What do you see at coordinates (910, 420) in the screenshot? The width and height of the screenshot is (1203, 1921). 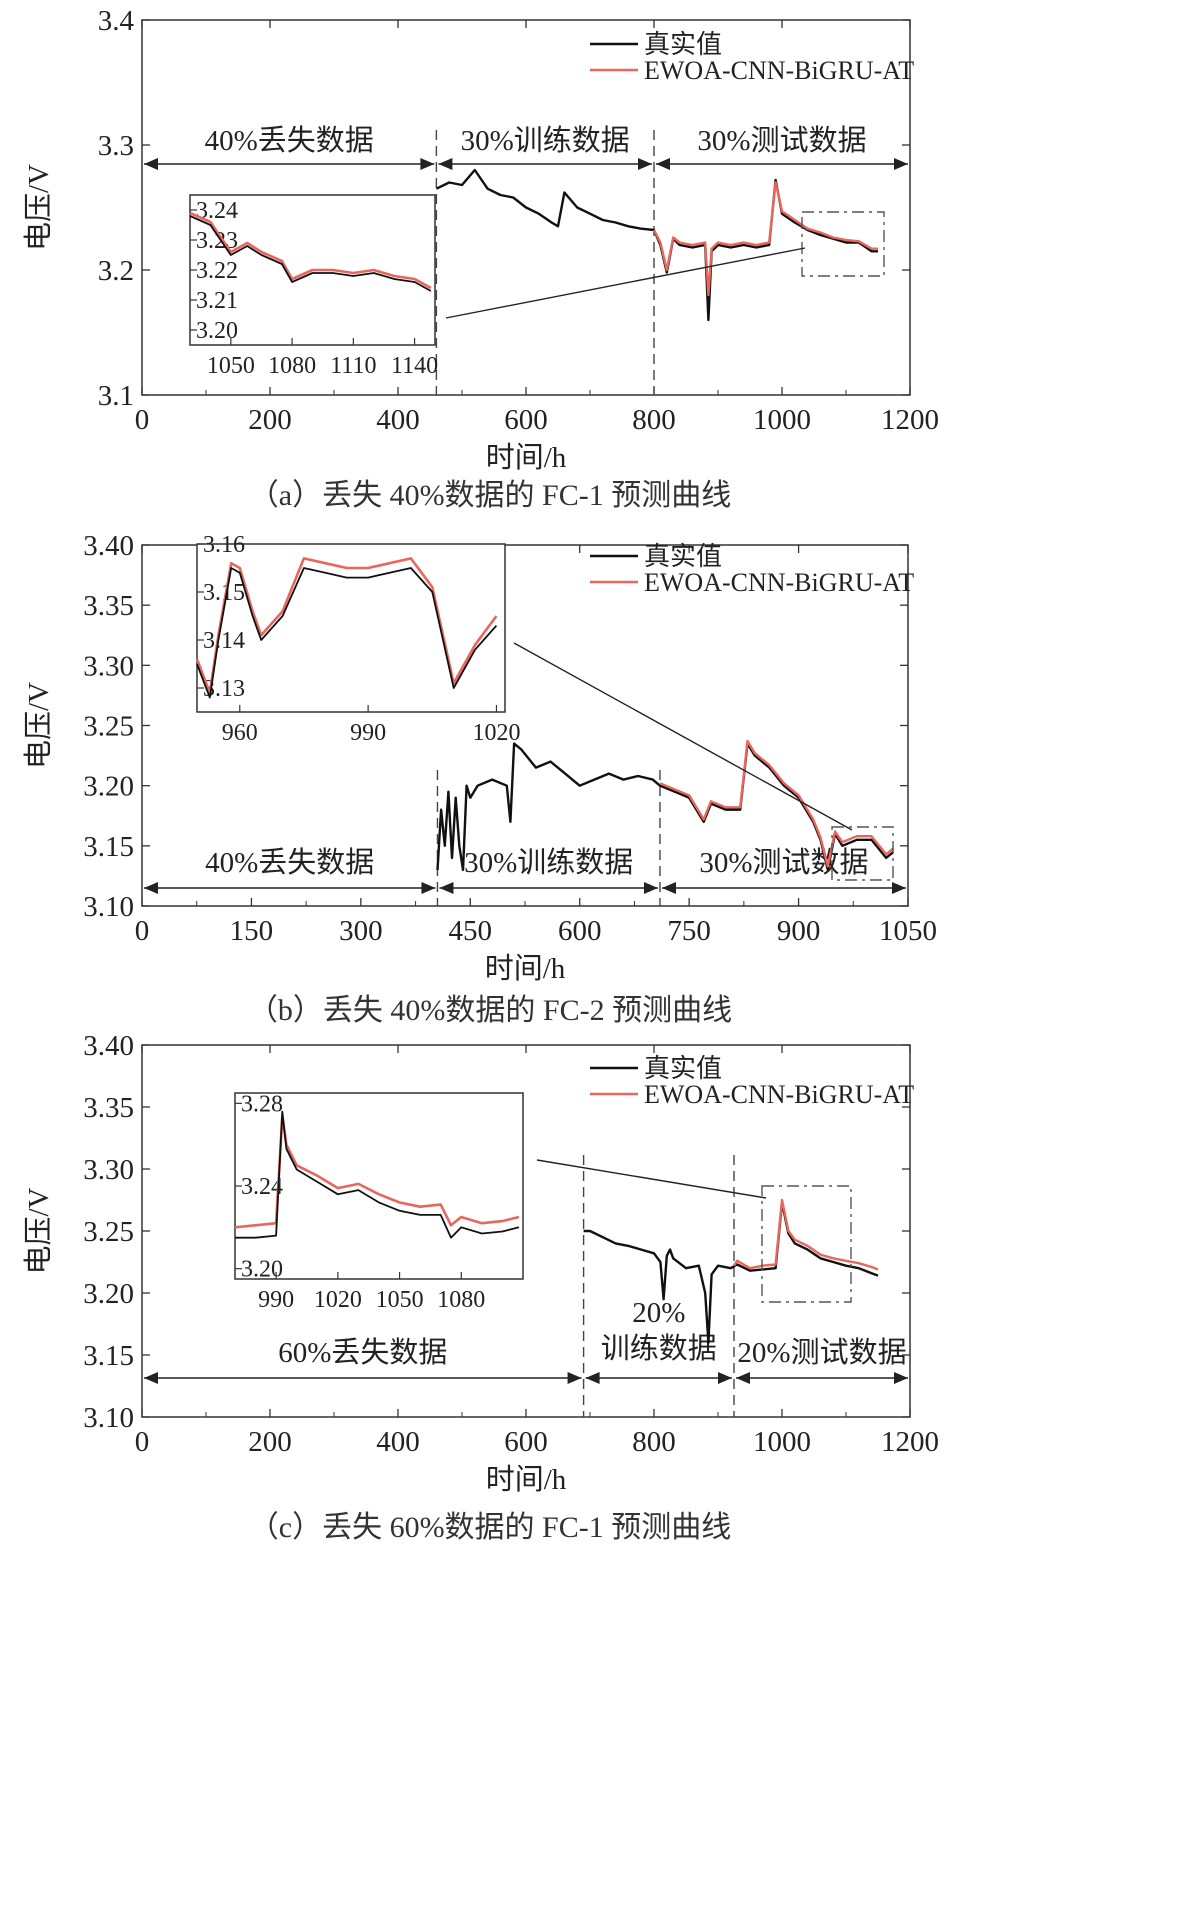 I see `x-tick-label: 1200` at bounding box center [910, 420].